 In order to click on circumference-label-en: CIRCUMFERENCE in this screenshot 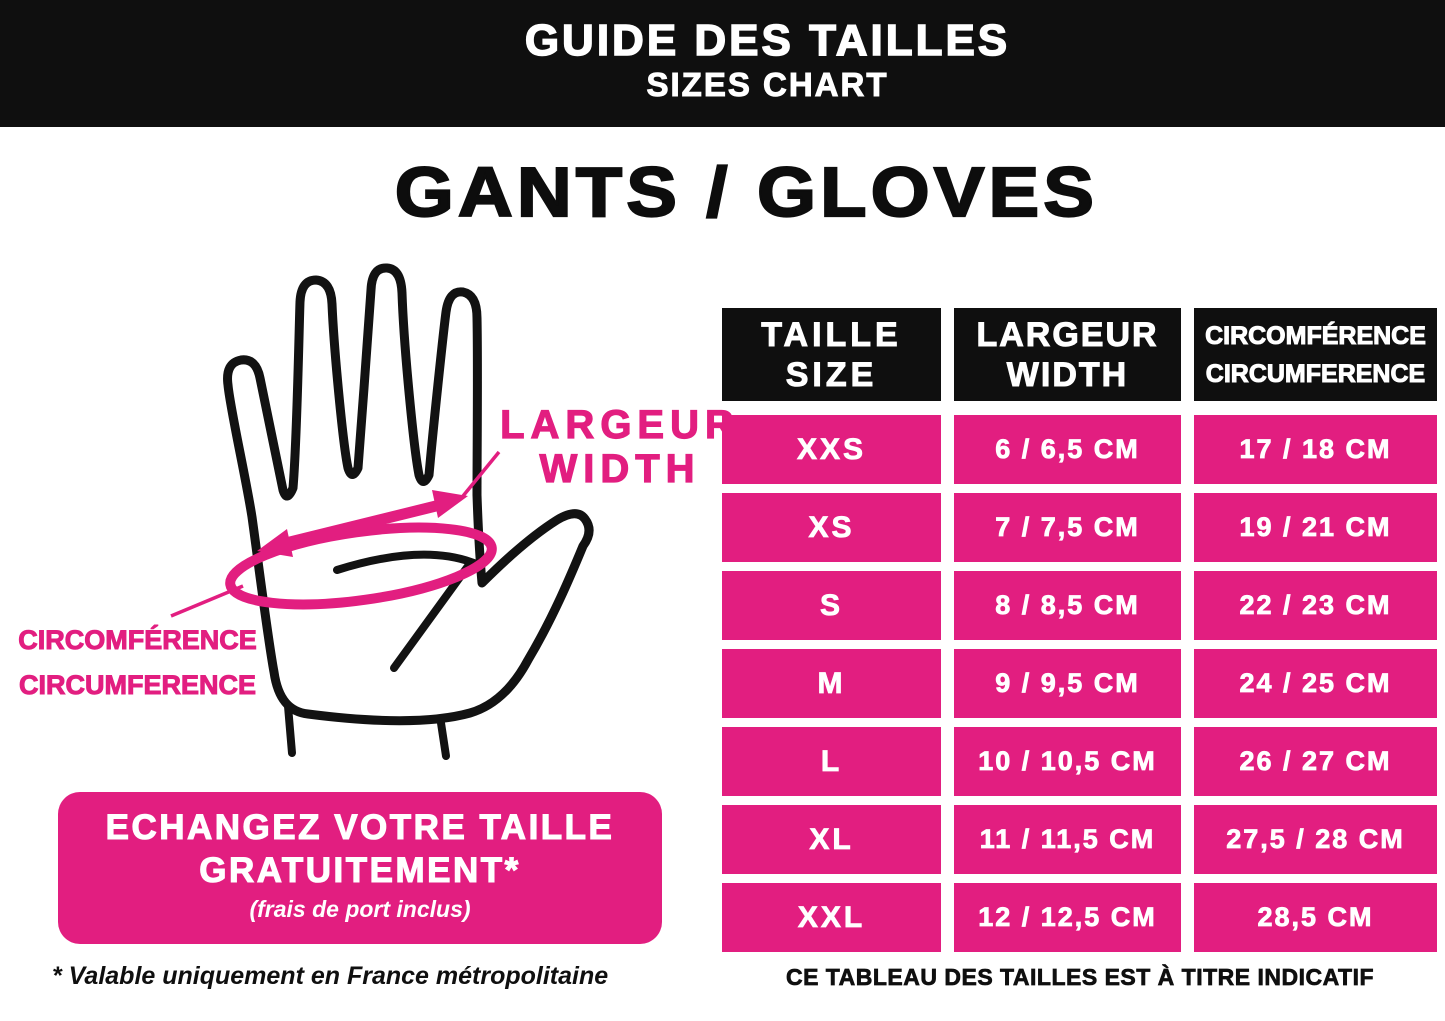, I will do `click(137, 685)`.